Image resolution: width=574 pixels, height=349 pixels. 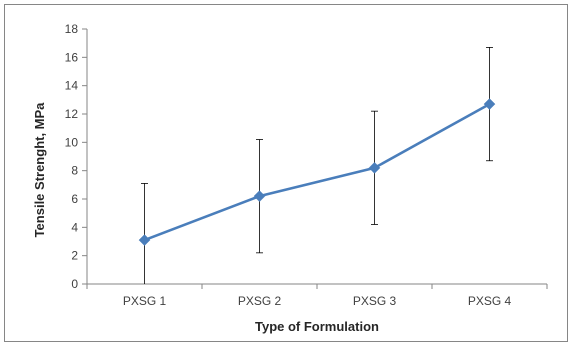 What do you see at coordinates (490, 301) in the screenshot?
I see `x-tick-label: PXSG 4` at bounding box center [490, 301].